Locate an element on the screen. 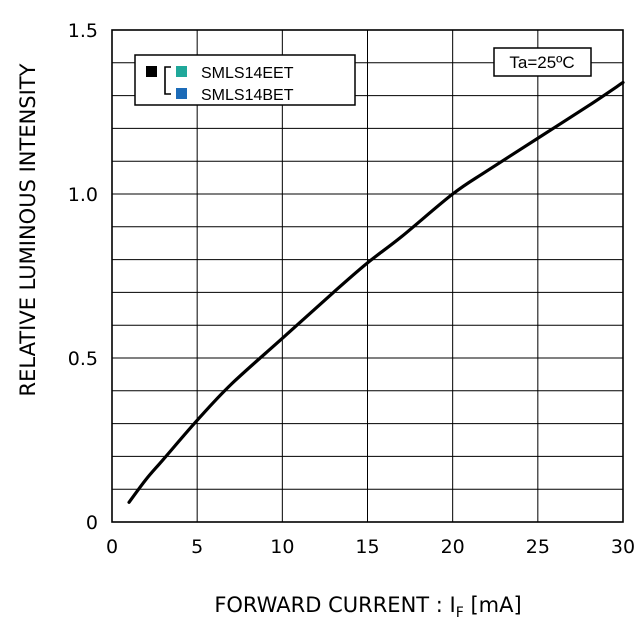 Image resolution: width=640 pixels, height=623 pixels. x-tick-label: 20 is located at coordinates (453, 547).